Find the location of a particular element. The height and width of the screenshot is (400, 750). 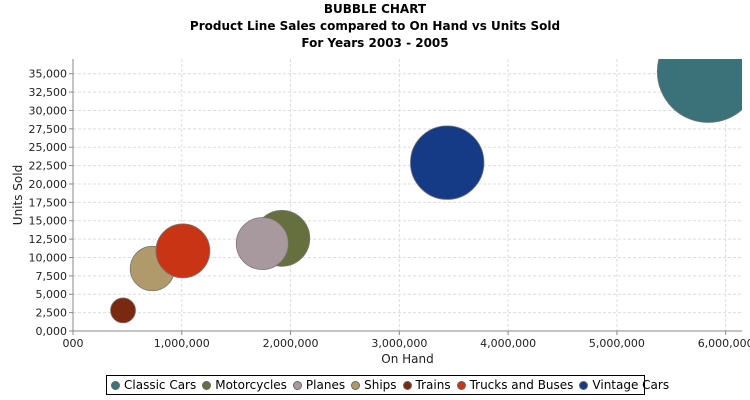

x-tick-label: 5,000,000 is located at coordinates (617, 343).